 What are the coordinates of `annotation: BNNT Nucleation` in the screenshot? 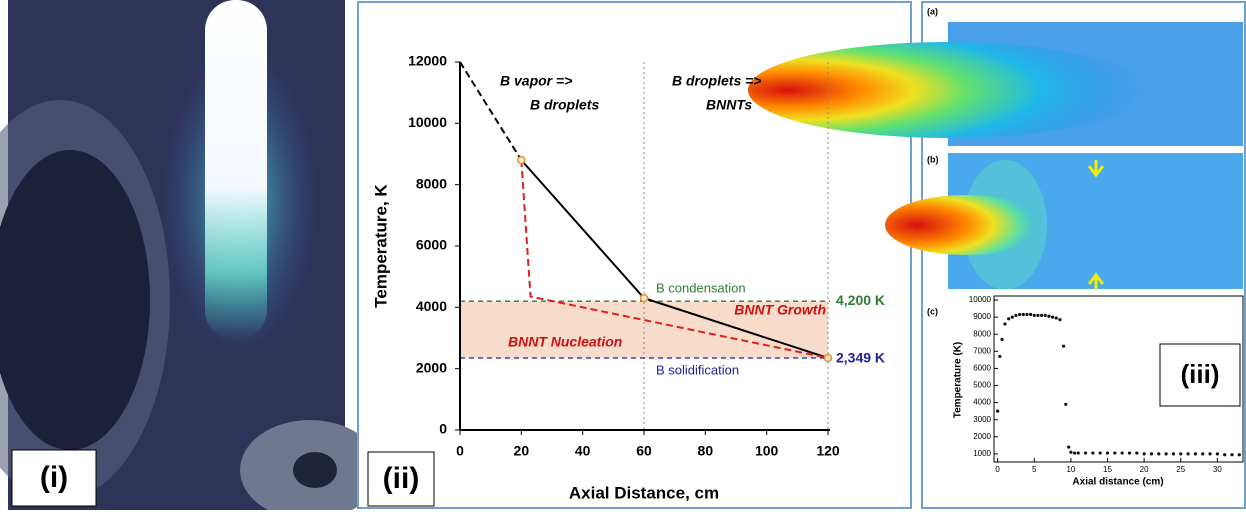 It's located at (565, 342).